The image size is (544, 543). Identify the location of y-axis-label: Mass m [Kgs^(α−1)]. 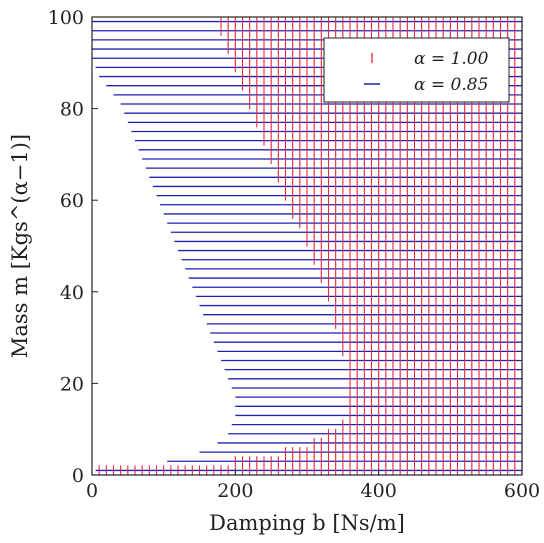
(20, 246).